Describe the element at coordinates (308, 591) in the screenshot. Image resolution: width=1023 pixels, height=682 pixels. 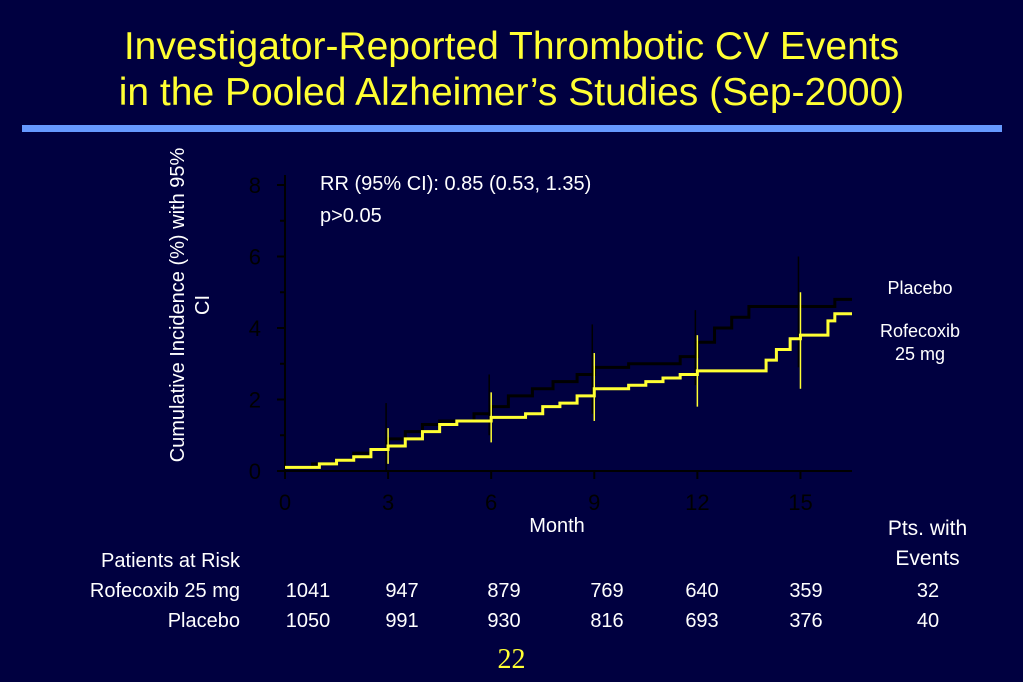
I see `risk-cell: 1041` at that location.